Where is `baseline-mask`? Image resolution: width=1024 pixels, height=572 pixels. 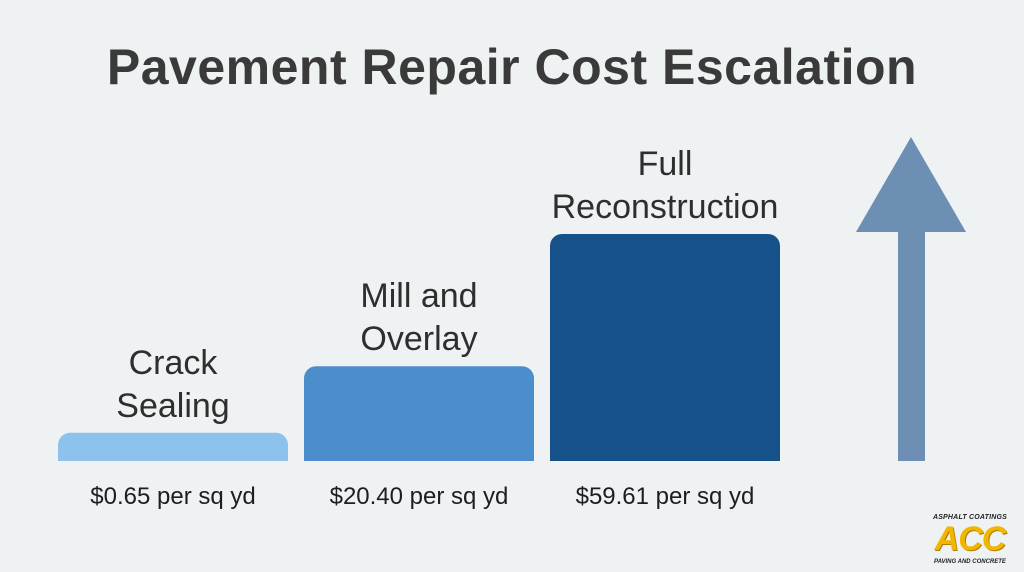 baseline-mask is located at coordinates (512, 469).